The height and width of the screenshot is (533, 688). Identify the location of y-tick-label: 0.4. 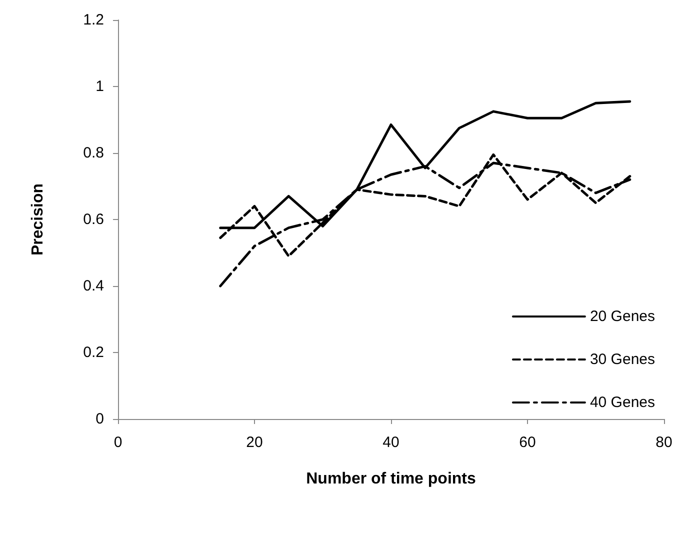
(93, 286).